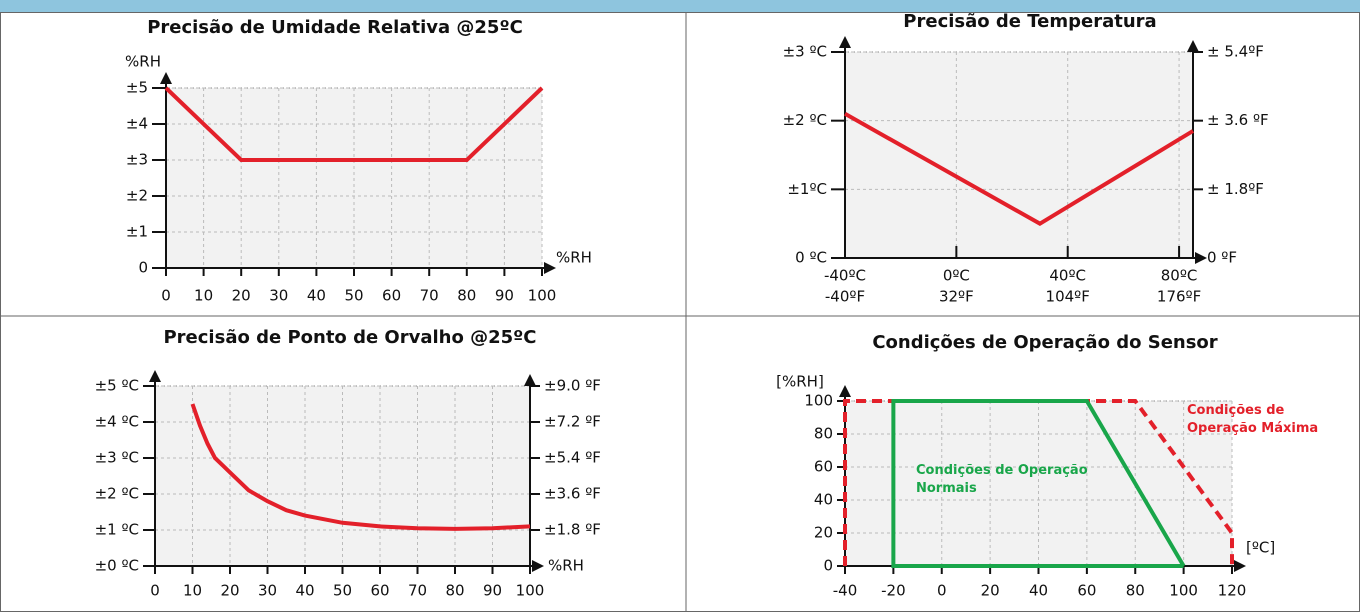 Image resolution: width=1360 pixels, height=612 pixels. What do you see at coordinates (117, 566) in the screenshot?
I see `y-tick-label: ±0 ºC` at bounding box center [117, 566].